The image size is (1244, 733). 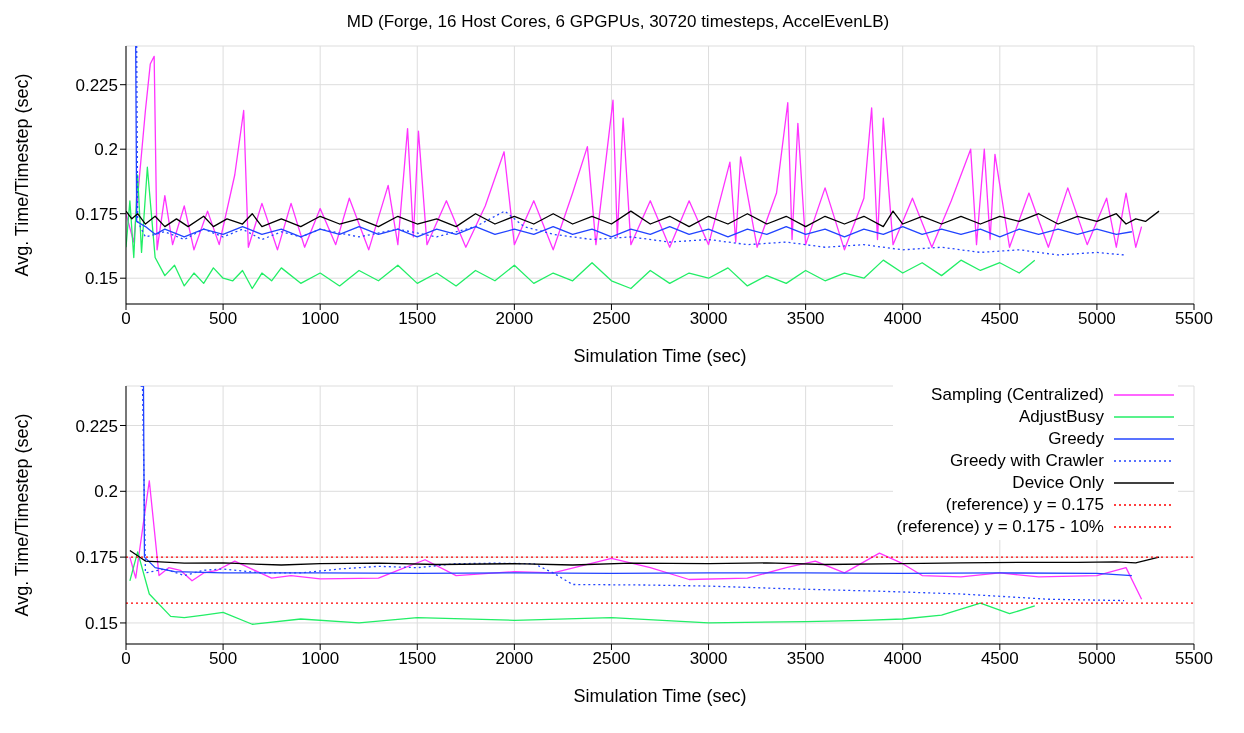 What do you see at coordinates (1076, 439) in the screenshot?
I see `legend-label: Greedy` at bounding box center [1076, 439].